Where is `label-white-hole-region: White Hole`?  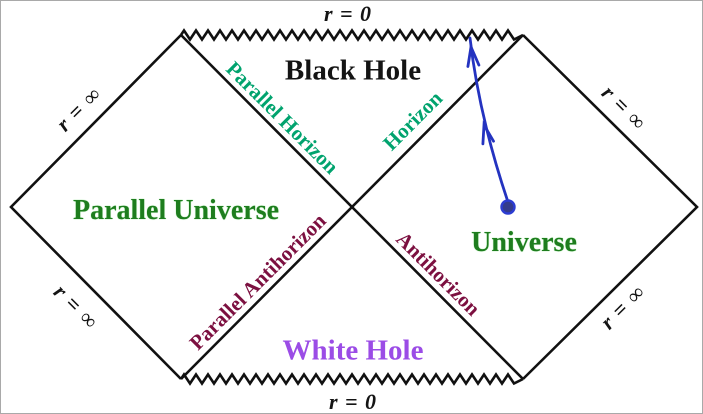 label-white-hole-region: White Hole is located at coordinates (353, 350).